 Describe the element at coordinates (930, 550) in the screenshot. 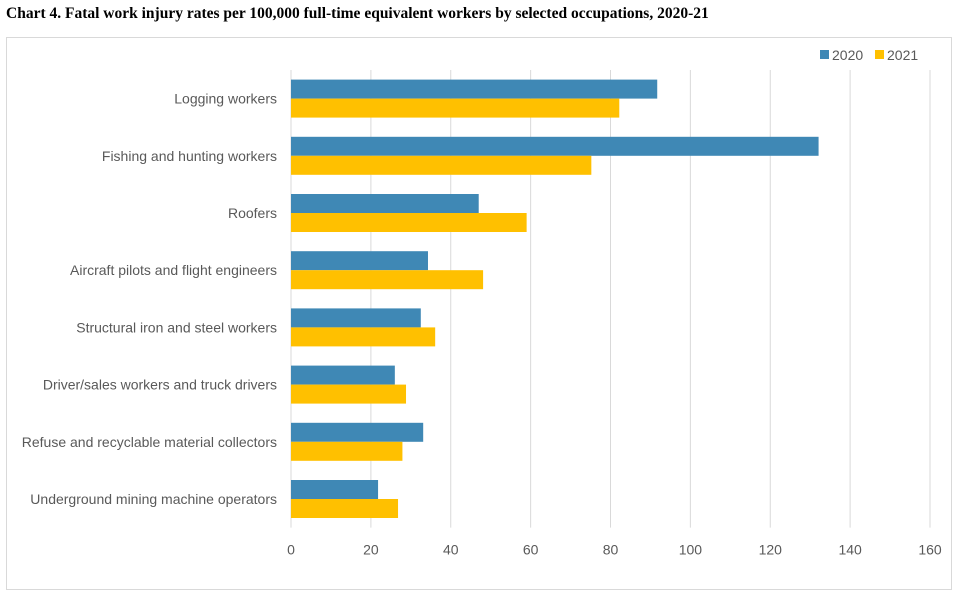

I see `x-tick-label: 160` at that location.